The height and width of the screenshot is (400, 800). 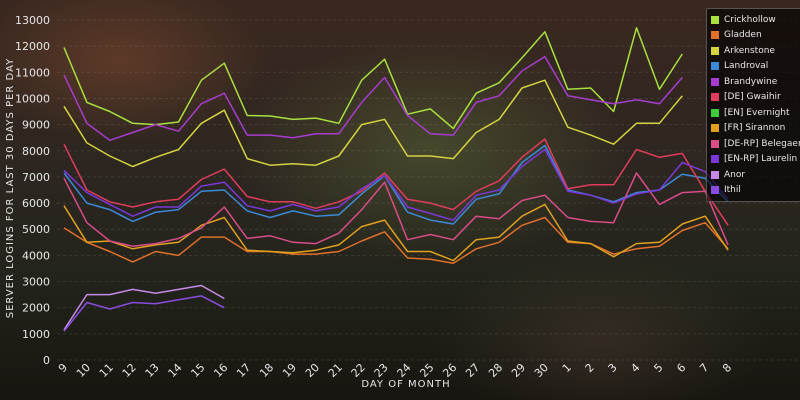 I want to click on x-tick-label: 17, so click(x=243, y=370).